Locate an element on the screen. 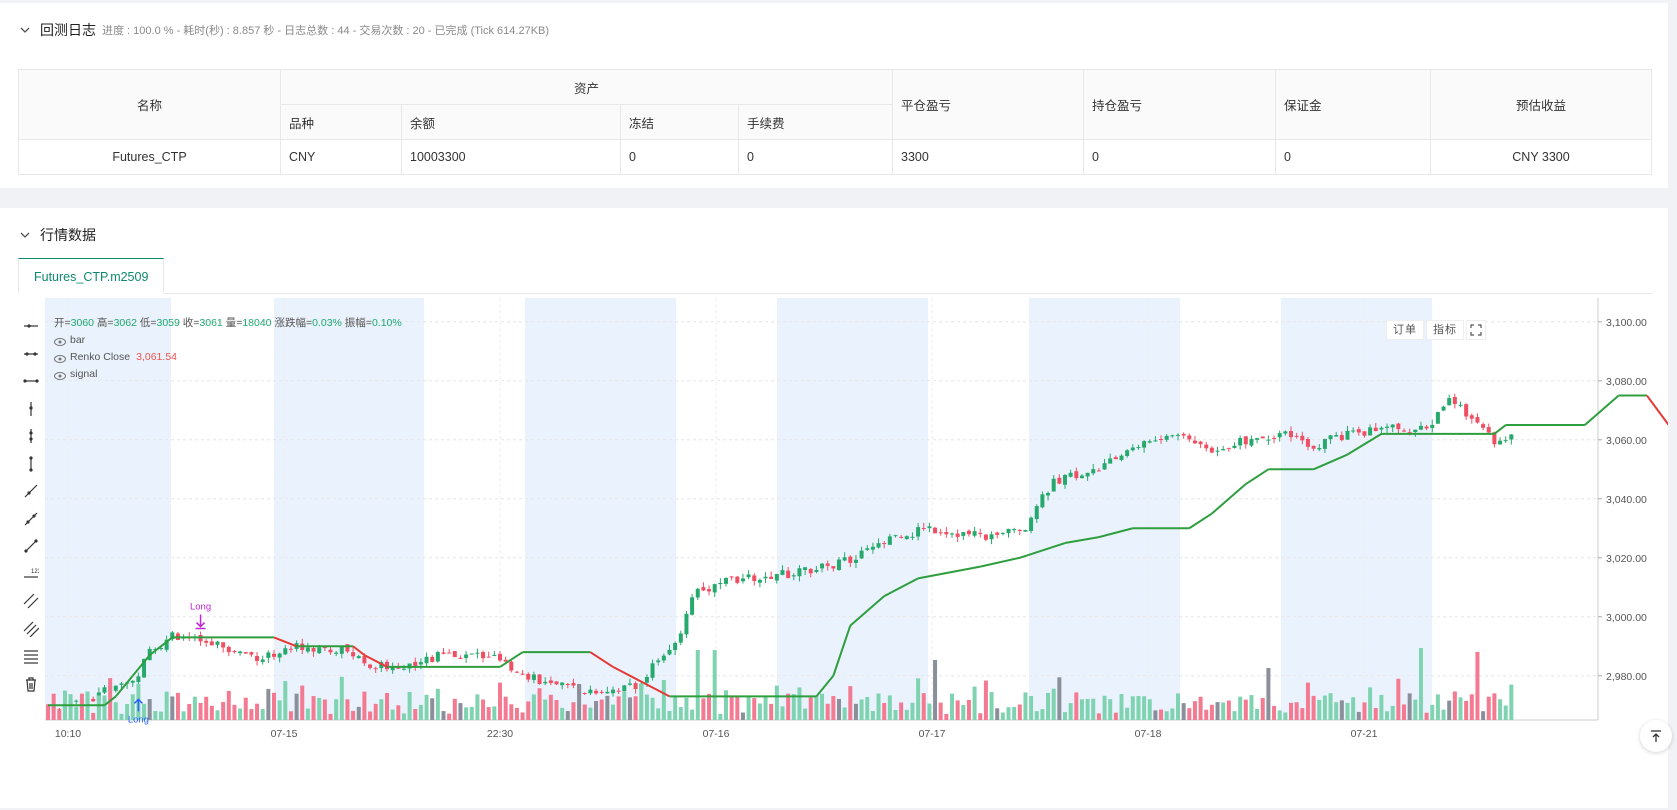  price-channel-icon is located at coordinates (31, 629).